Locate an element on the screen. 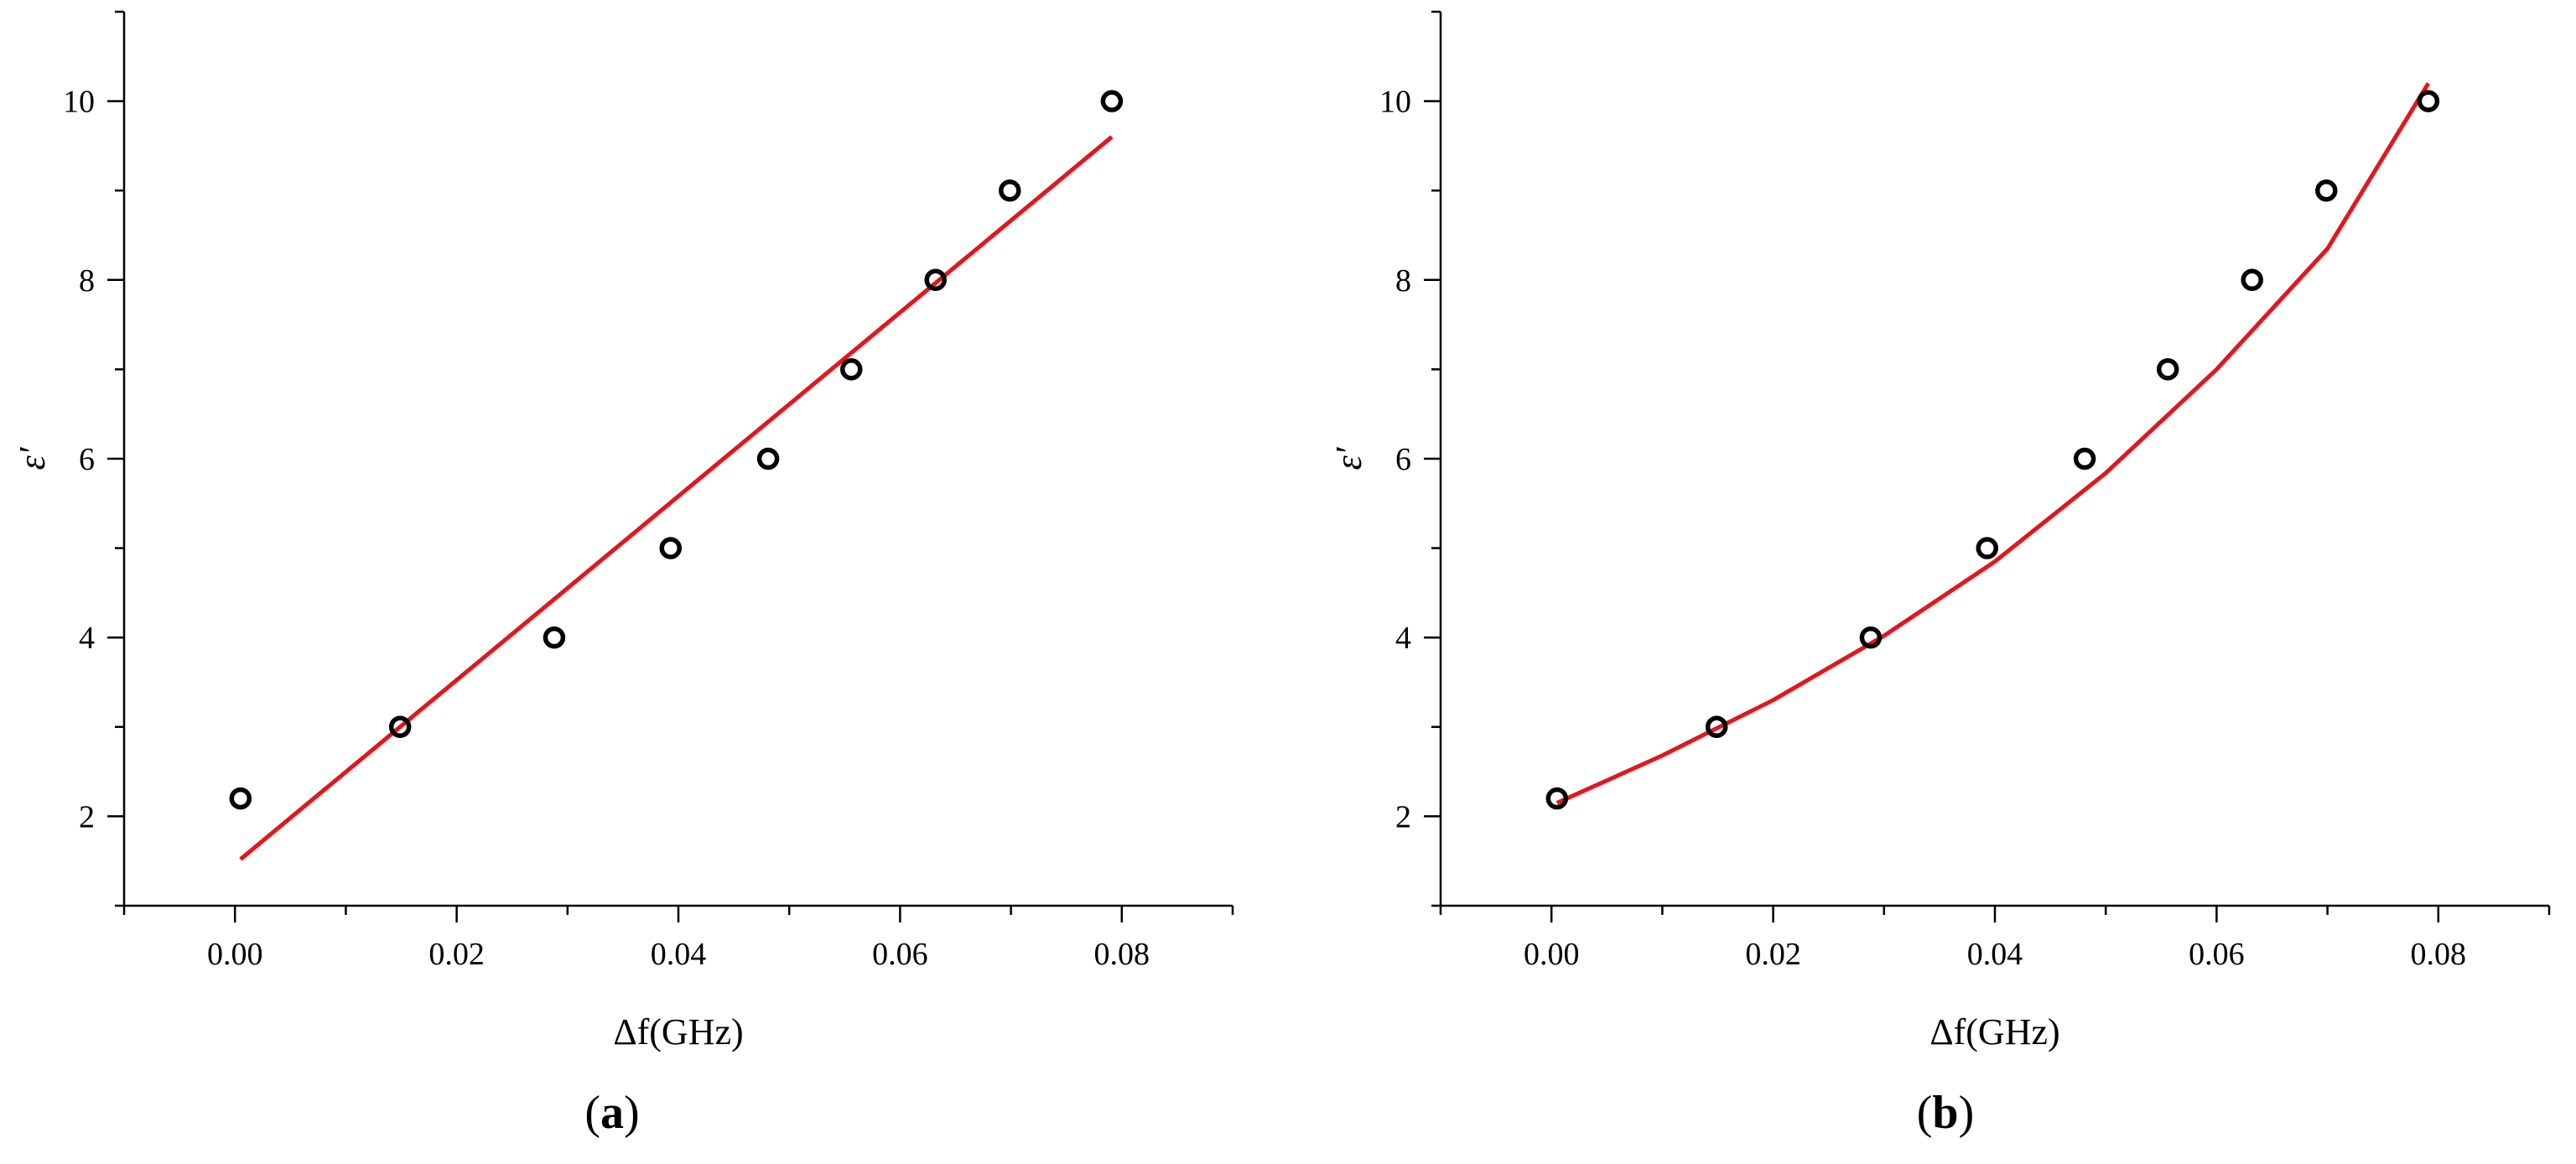 The height and width of the screenshot is (1164, 2576). panel-label: (a) is located at coordinates (611, 1113).